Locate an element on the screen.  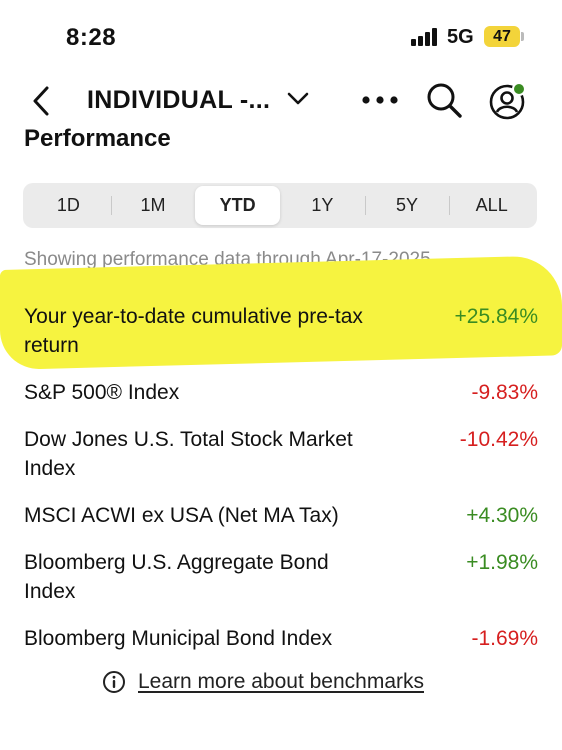
period-tab-5y: 5Y is located at coordinates (407, 205).